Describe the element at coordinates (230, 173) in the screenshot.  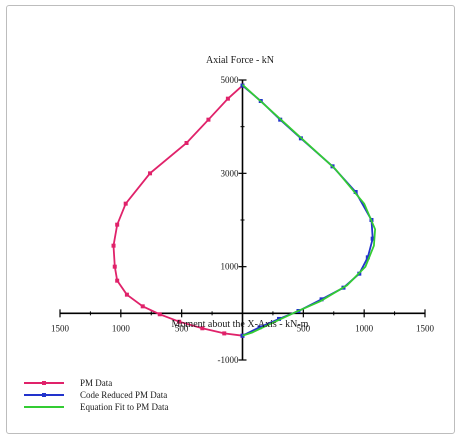
I see `y-tick-label: 3000` at that location.